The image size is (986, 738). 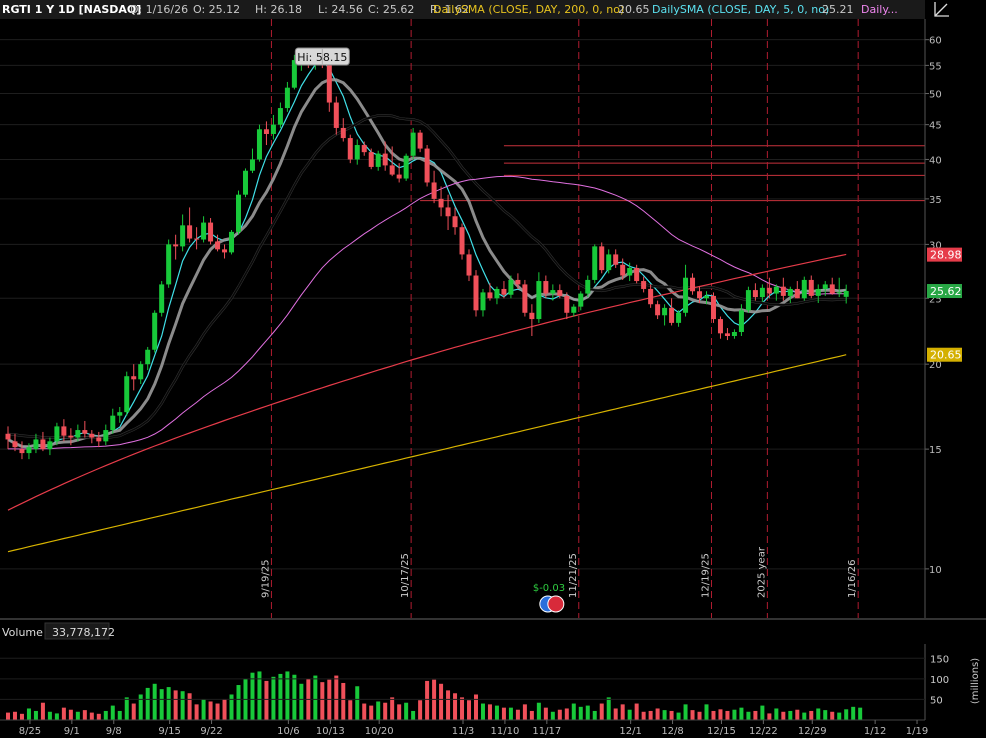 What do you see at coordinates (935, 245) in the screenshot?
I see `price-tick-label: 30` at bounding box center [935, 245].